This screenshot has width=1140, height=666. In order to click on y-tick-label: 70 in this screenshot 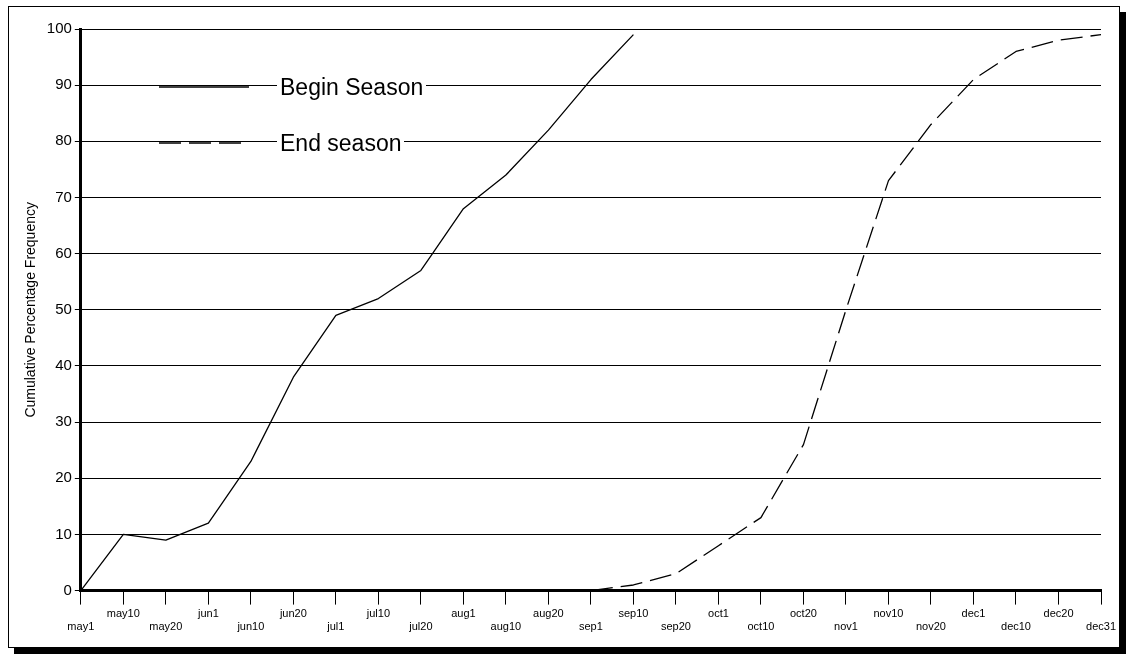, I will do `click(63, 196)`.